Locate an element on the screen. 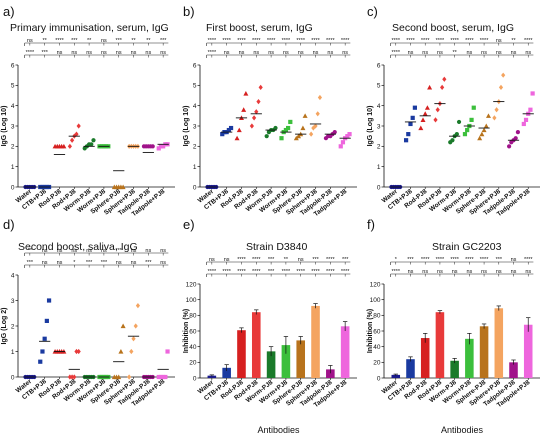 The width and height of the screenshot is (550, 440). y-tick-label: 20 is located at coordinates (193, 363).